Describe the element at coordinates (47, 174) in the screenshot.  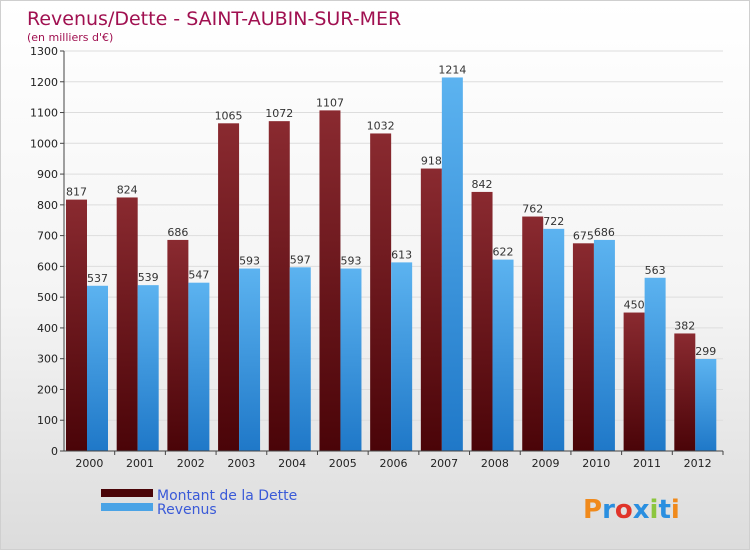
I see `y-tick-label: 900` at that location.